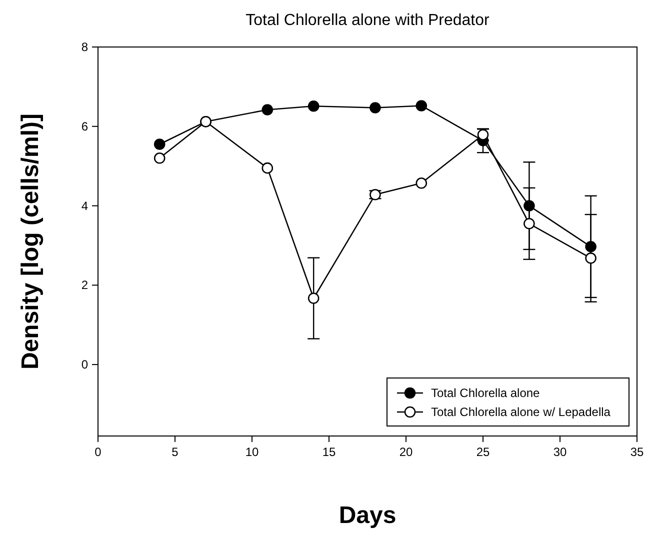  What do you see at coordinates (84, 205) in the screenshot?
I see `y-tick-label: 4` at bounding box center [84, 205].